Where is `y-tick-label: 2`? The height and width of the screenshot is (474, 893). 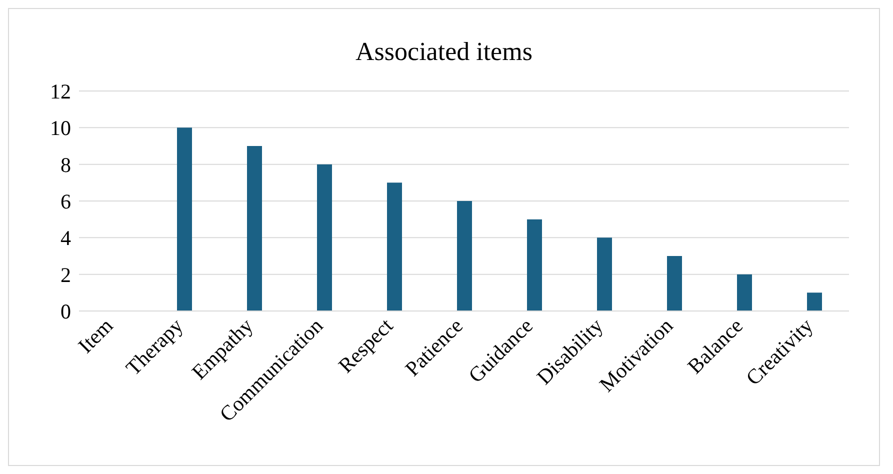
y-tick-label: 2 is located at coordinates (65, 274).